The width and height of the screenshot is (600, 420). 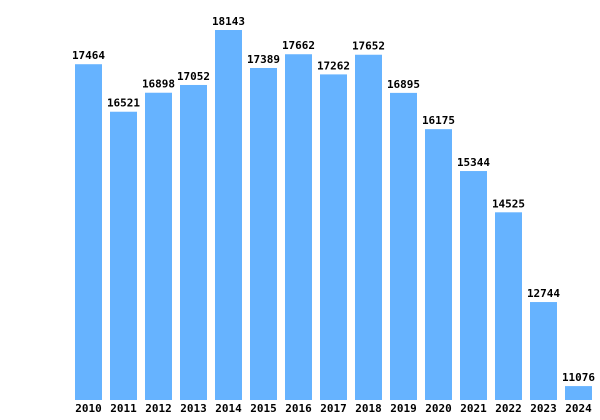 What do you see at coordinates (123, 103) in the screenshot?
I see `value-label-2011: 16521` at bounding box center [123, 103].